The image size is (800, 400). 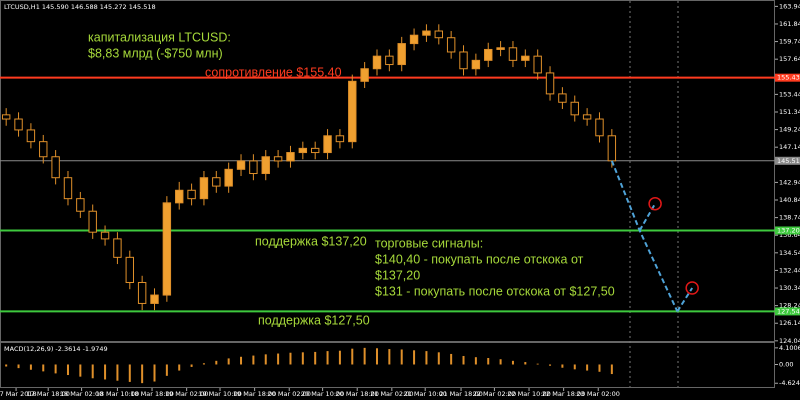 What do you see at coordinates (789, 182) in the screenshot?
I see `y-tick-label: 142.940` at bounding box center [789, 182].